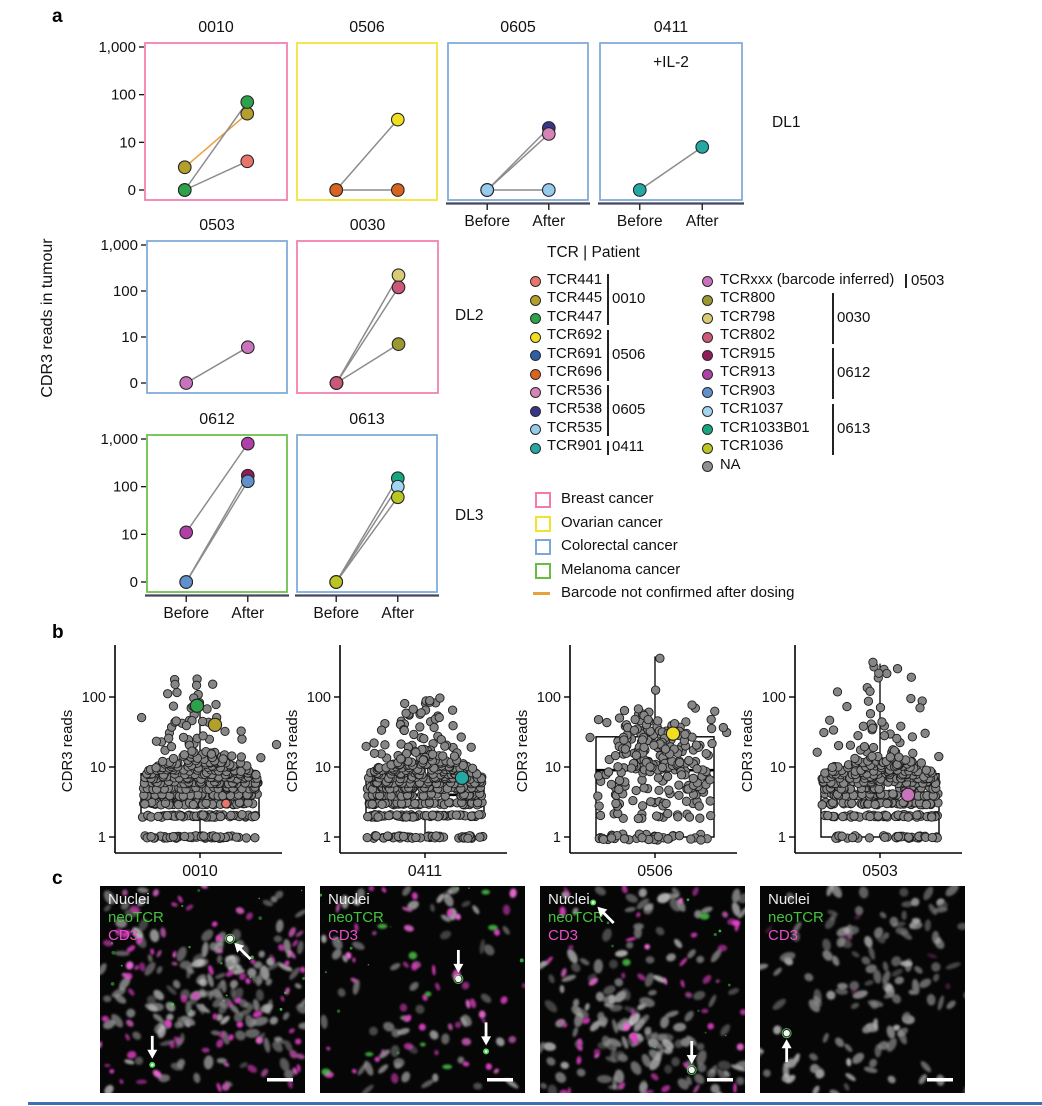 This screenshot has width=1042, height=1106. What do you see at coordinates (673, 733) in the screenshot?
I see `highlight-point-TCR692` at bounding box center [673, 733].